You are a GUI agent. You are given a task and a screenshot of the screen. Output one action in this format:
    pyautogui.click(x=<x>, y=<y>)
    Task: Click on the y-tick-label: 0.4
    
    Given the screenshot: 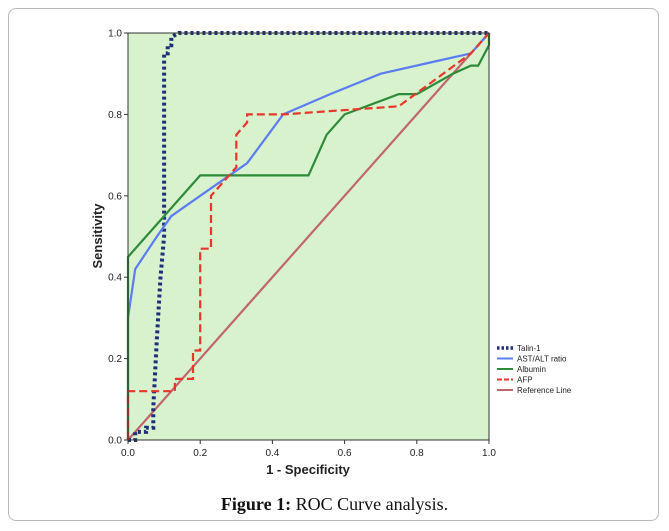 What is the action you would take?
    pyautogui.click(x=115, y=278)
    